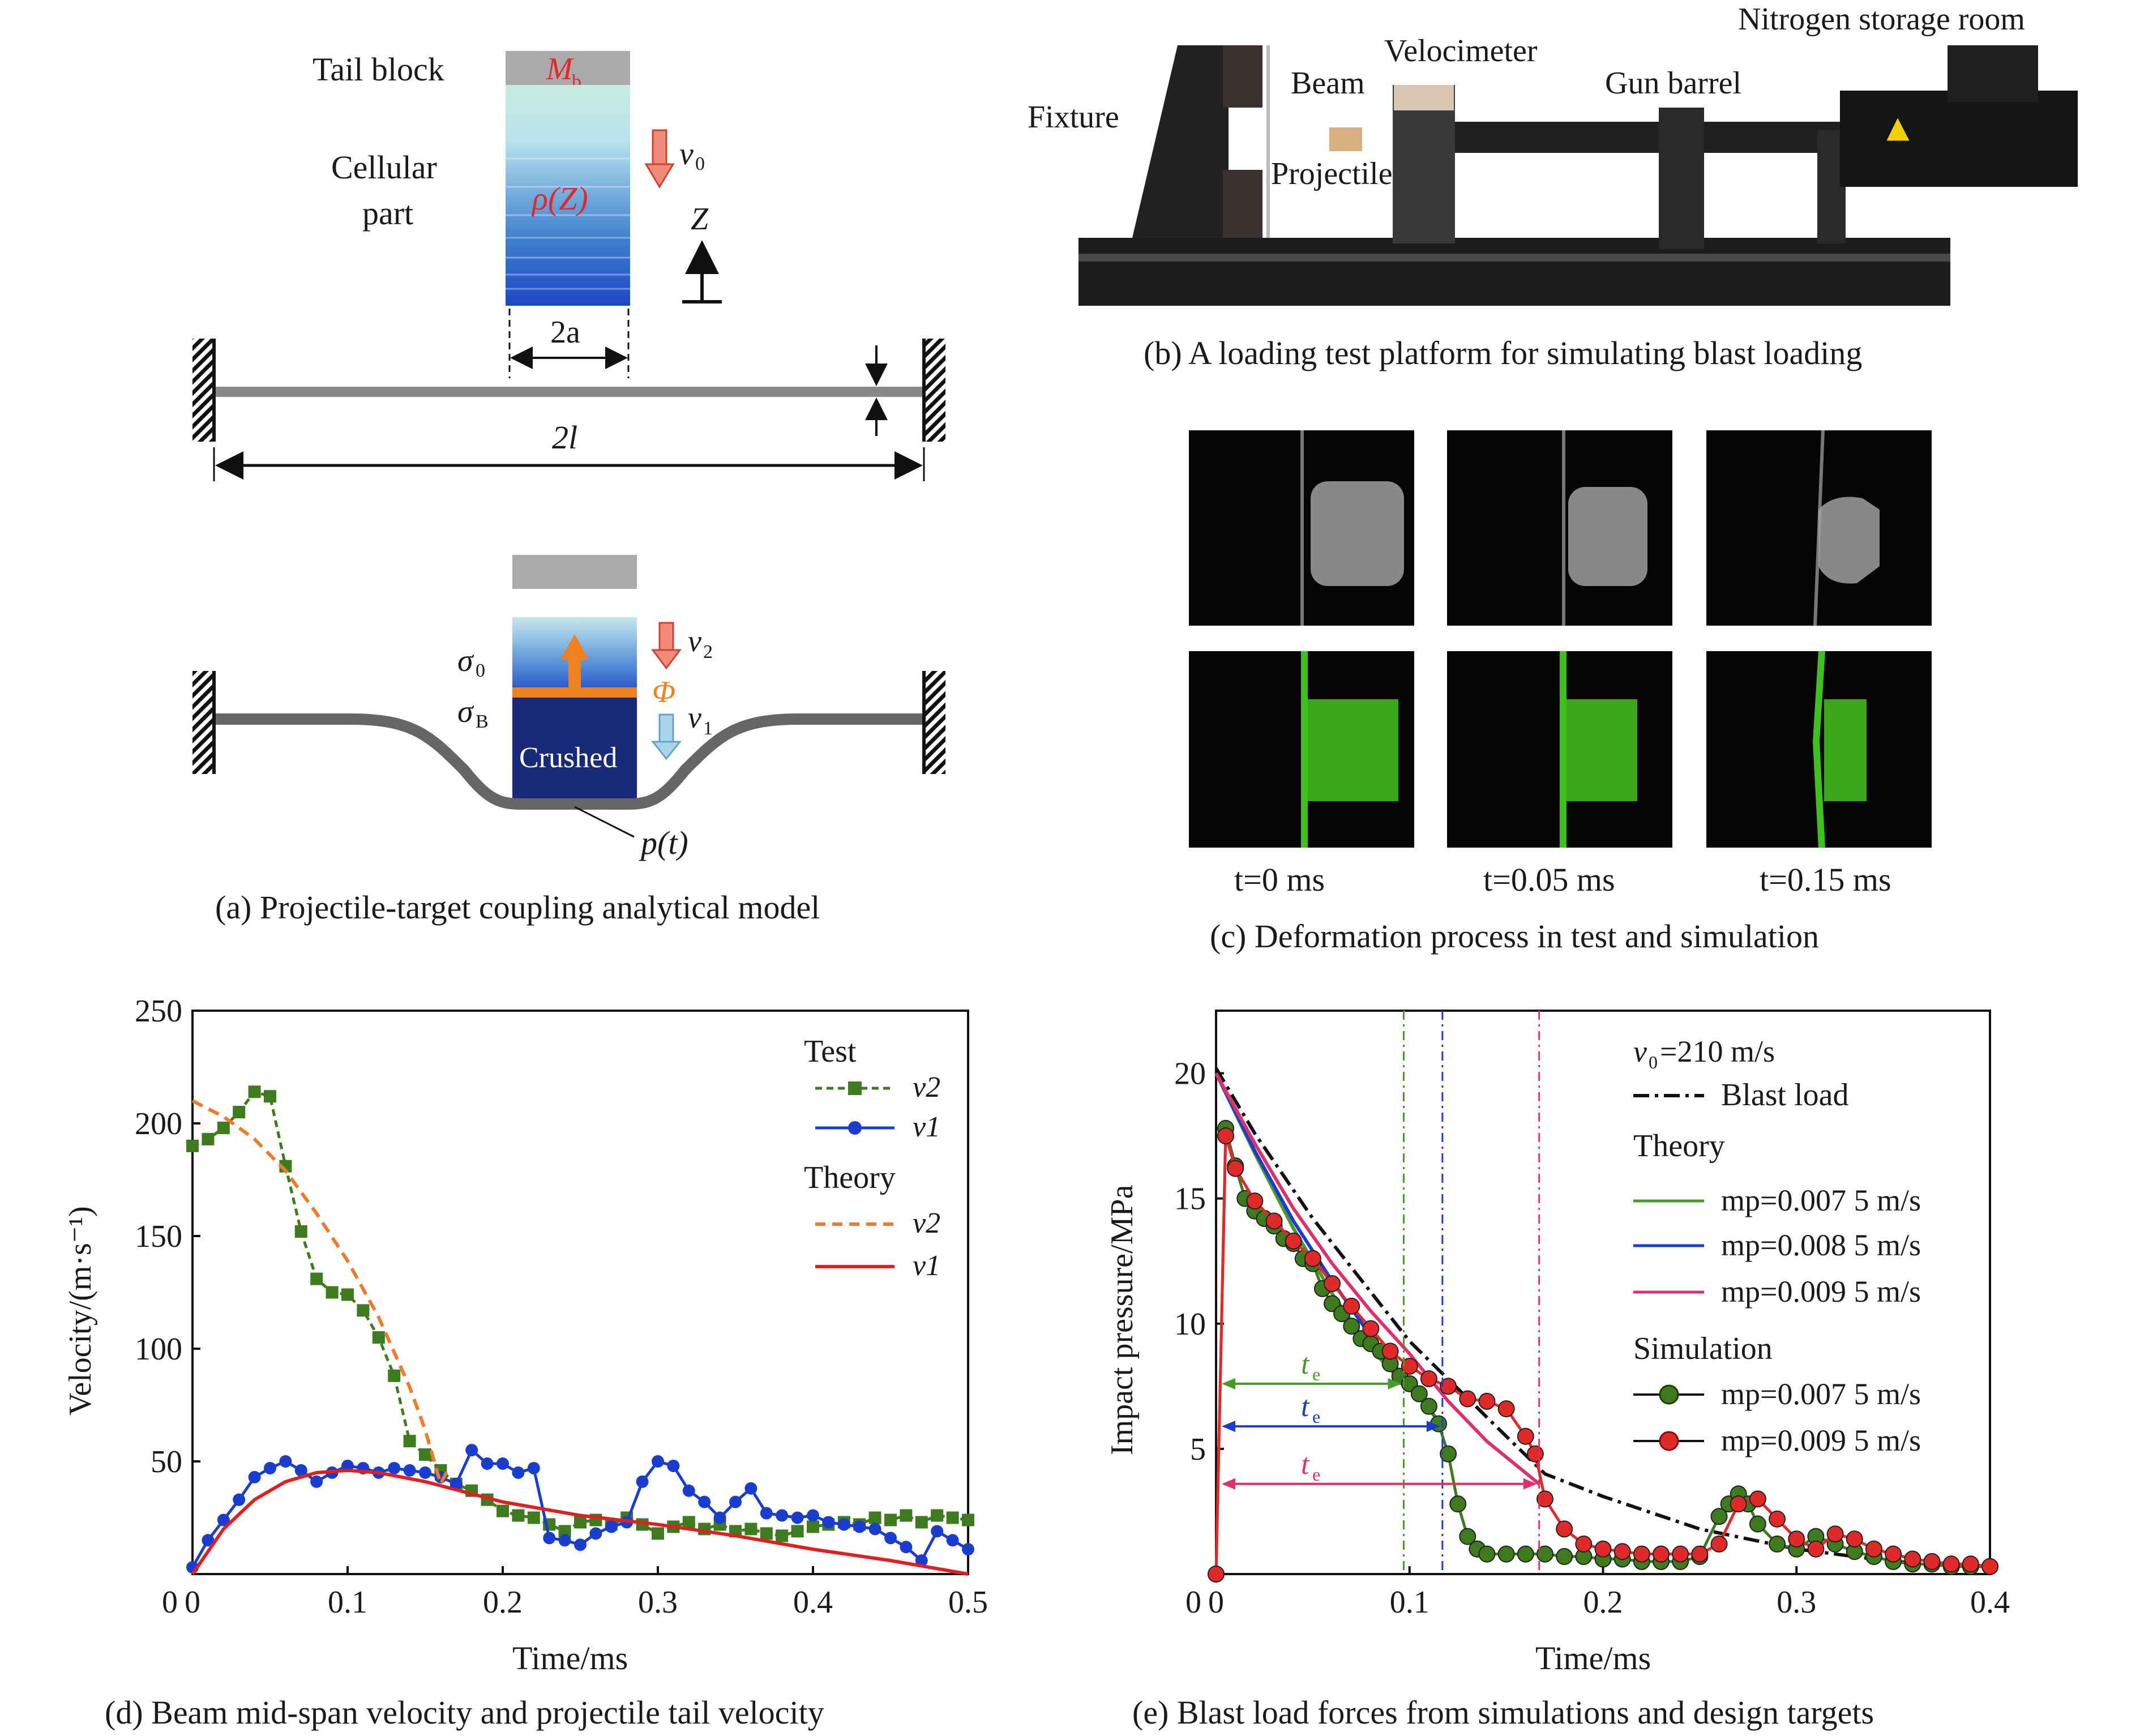 The image size is (2140, 1736). I want to click on legend-d-square, so click(855, 1088).